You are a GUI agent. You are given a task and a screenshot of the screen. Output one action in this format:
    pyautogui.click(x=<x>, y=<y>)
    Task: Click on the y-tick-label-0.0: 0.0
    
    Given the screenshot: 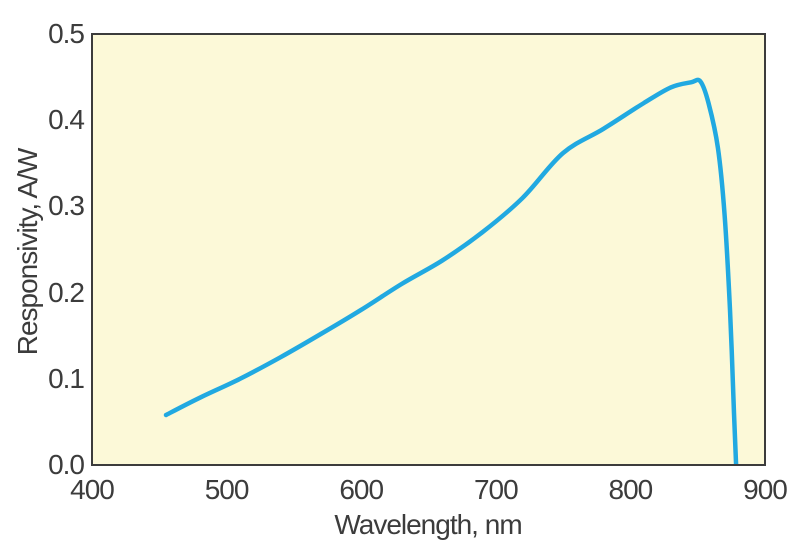 What is the action you would take?
    pyautogui.click(x=66, y=464)
    